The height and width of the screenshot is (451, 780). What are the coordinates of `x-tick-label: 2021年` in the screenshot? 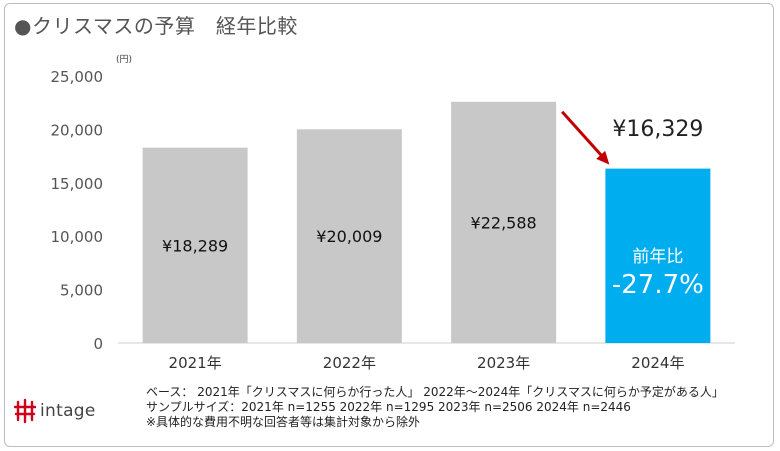 It's located at (195, 363).